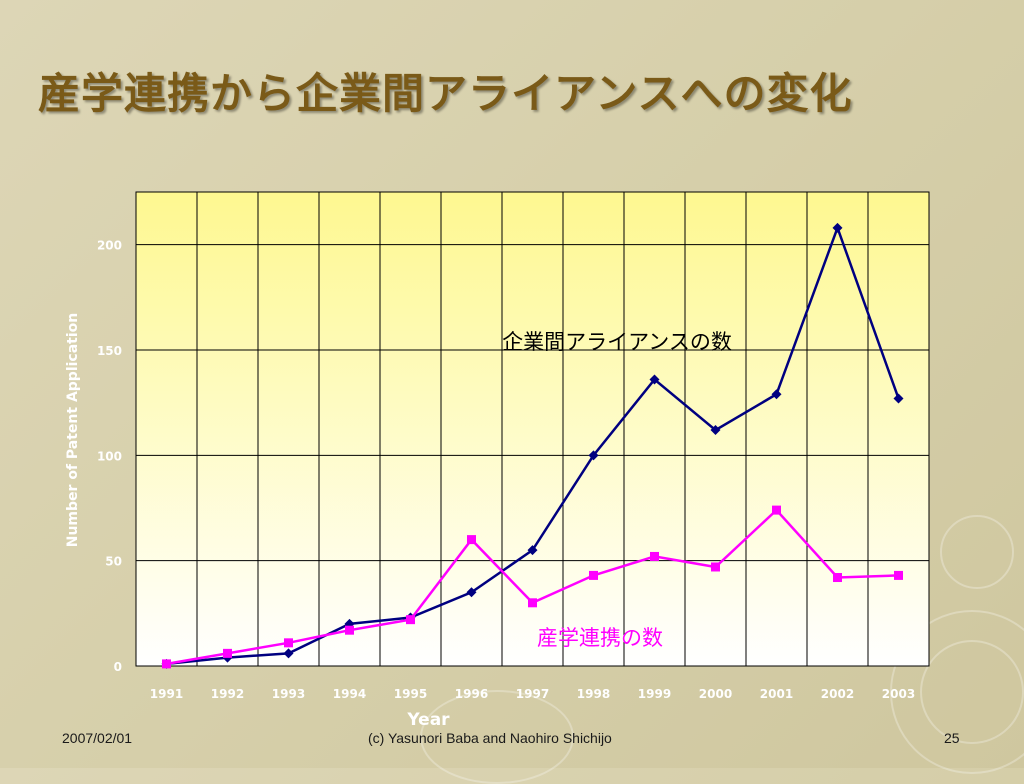 This screenshot has width=1024, height=784. What do you see at coordinates (349, 694) in the screenshot?
I see `x-tick-label: 1994` at bounding box center [349, 694].